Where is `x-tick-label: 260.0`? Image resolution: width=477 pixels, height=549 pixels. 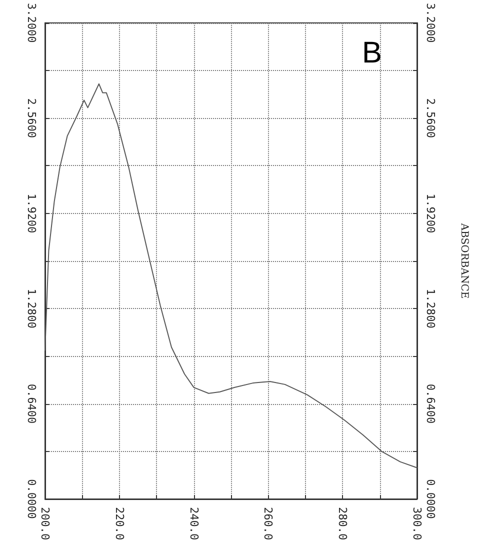 x-tick-label: 260.0 is located at coordinates (268, 523).